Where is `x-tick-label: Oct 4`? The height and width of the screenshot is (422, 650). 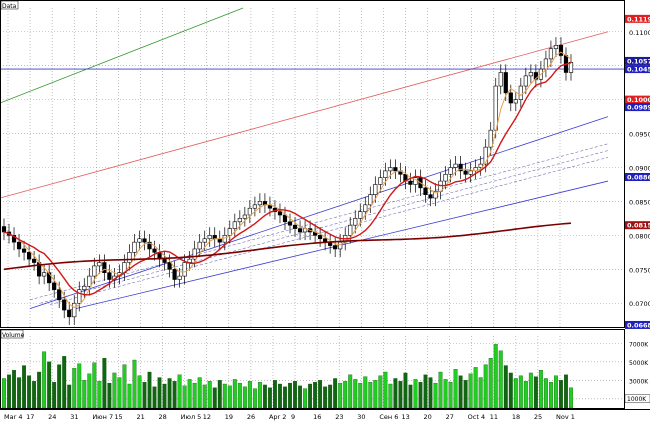 x-tick-label: Oct 4 is located at coordinates (476, 417).